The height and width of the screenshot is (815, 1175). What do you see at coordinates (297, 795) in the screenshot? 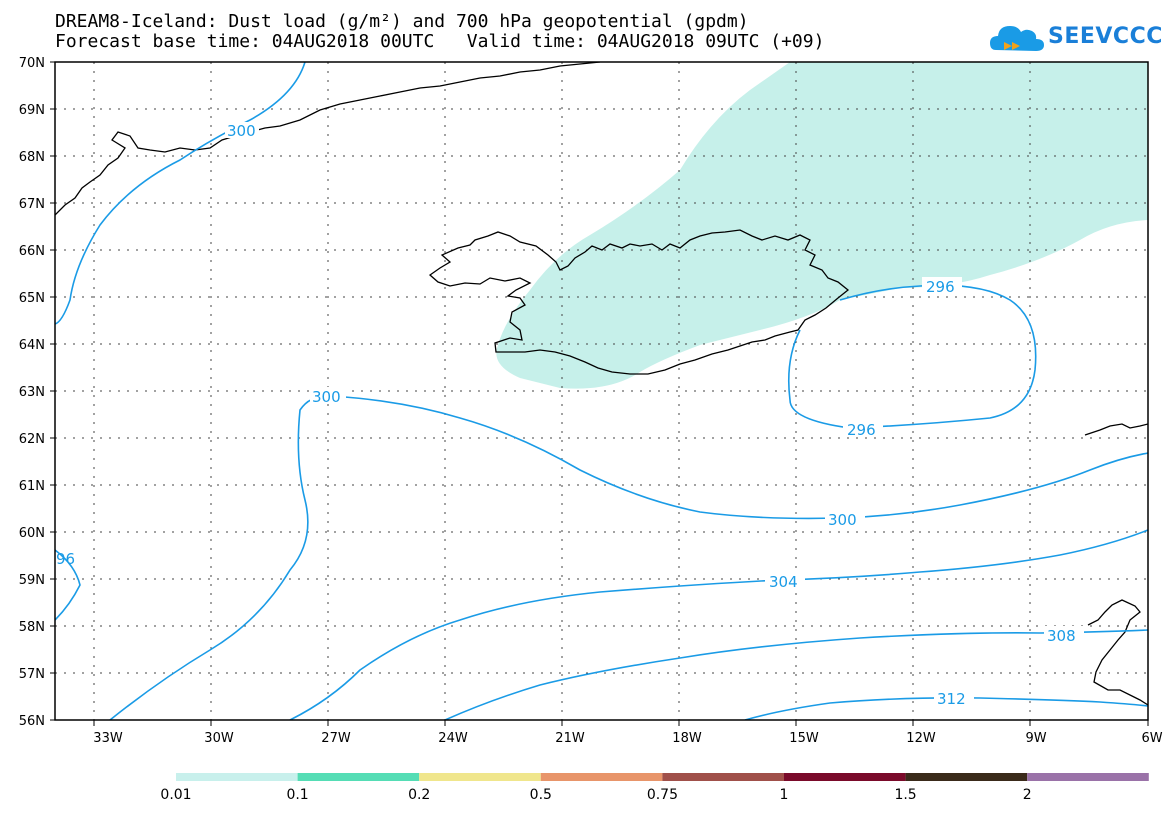
I see `legend-label: 0.1` at bounding box center [297, 795].